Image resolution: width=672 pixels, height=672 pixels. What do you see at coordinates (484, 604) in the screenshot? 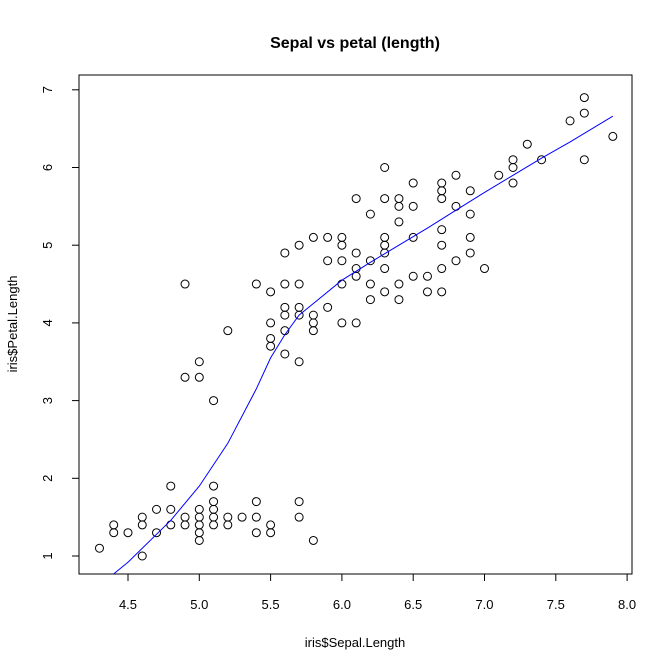
I see `x-tick-label: 7.0` at bounding box center [484, 604].